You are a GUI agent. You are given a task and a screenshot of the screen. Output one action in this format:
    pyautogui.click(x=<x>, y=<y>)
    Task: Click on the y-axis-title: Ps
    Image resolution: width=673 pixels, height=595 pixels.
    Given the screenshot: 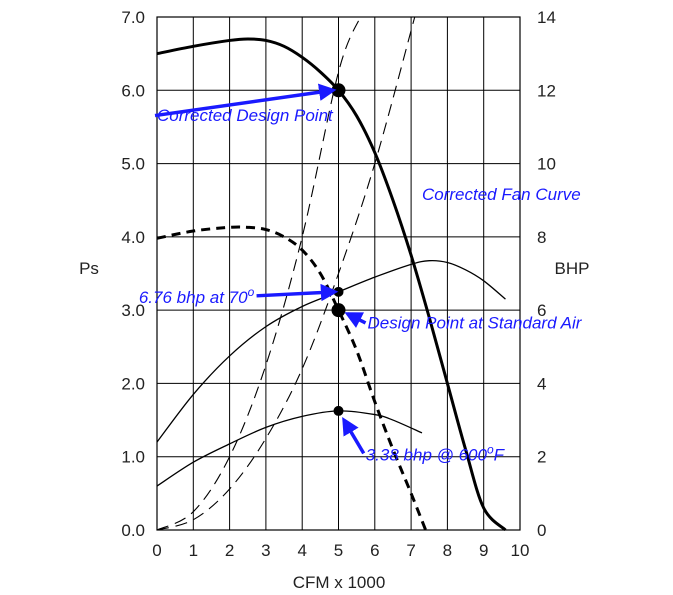 What is the action you would take?
    pyautogui.click(x=89, y=268)
    